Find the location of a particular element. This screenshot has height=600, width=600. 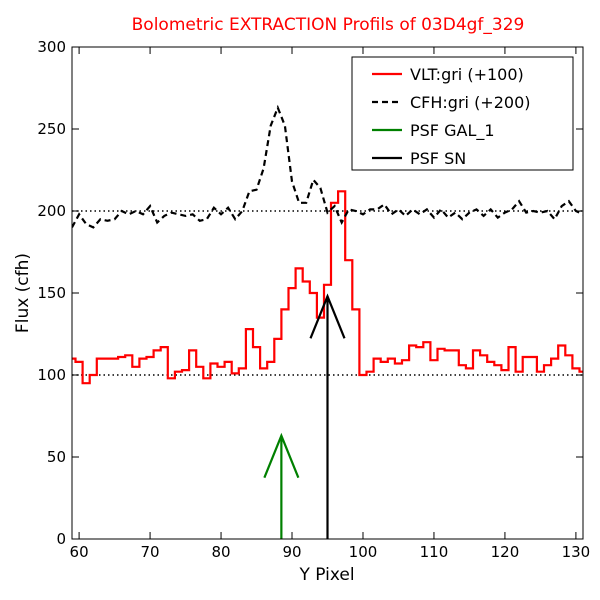

x-tick-label: 90 is located at coordinates (291, 552).